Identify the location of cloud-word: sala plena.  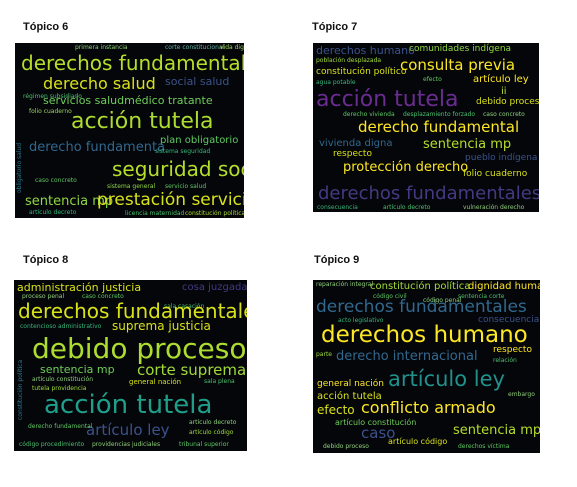
(219, 381).